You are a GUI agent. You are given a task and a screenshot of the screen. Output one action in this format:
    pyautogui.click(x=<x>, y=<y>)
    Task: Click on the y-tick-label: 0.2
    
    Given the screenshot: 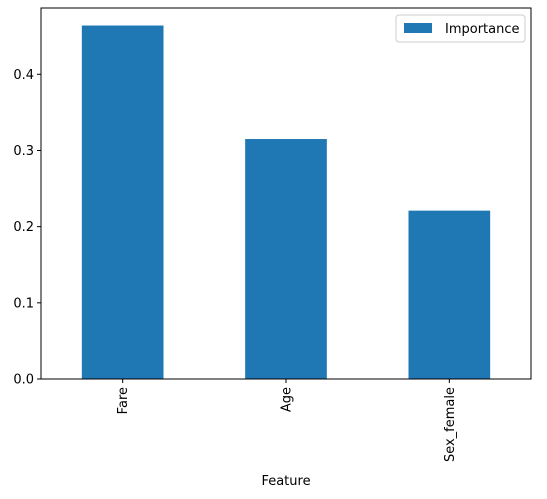 What is the action you would take?
    pyautogui.click(x=23, y=227)
    